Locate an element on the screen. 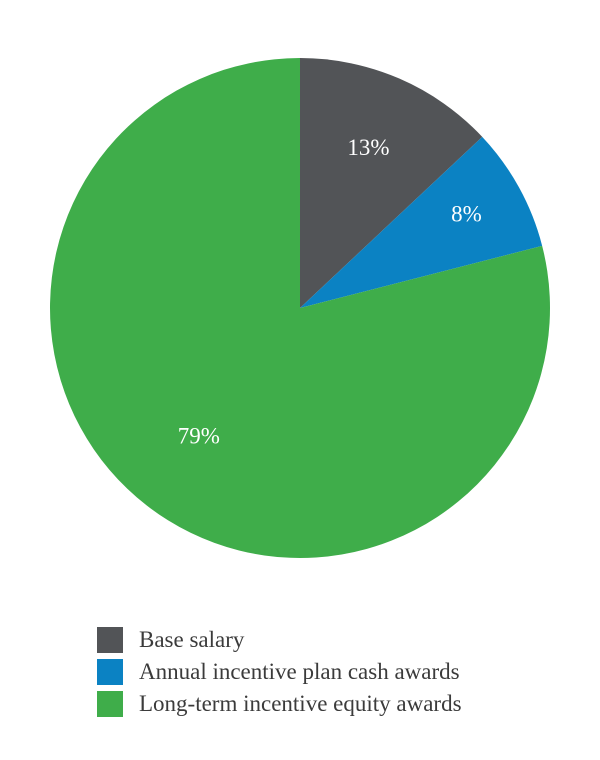  legend-swatch-annual-incentive is located at coordinates (110, 672).